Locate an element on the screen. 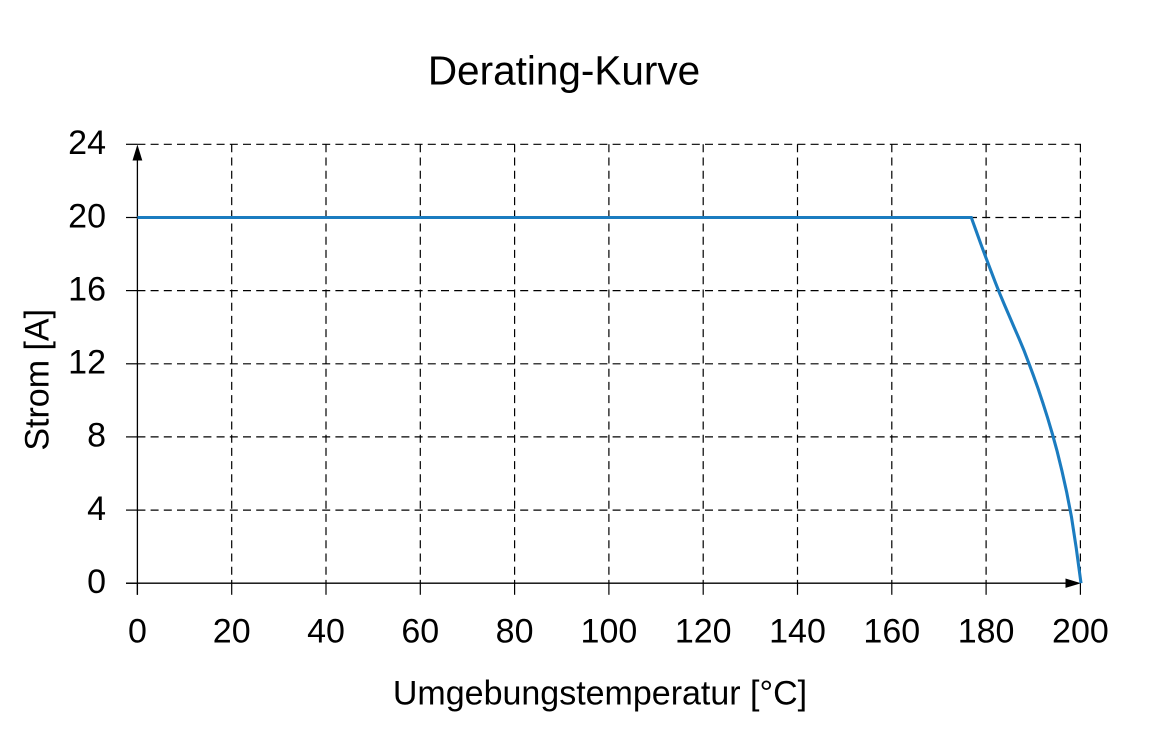 The image size is (1162, 750). svg-text: 180 is located at coordinates (986, 632).